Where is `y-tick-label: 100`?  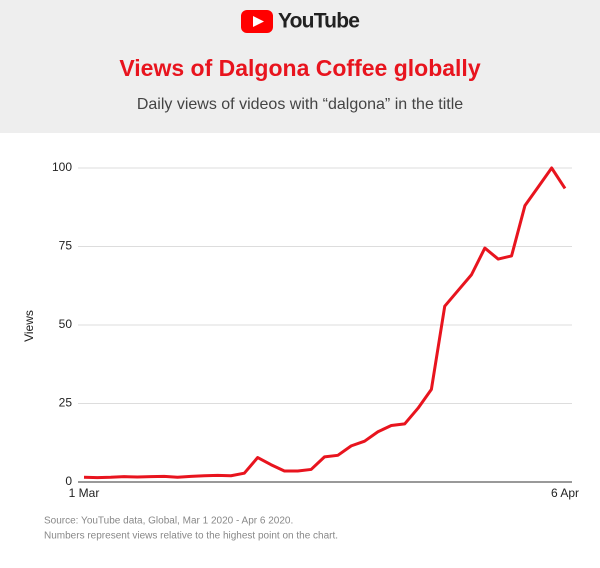 y-tick-label: 100 is located at coordinates (62, 167).